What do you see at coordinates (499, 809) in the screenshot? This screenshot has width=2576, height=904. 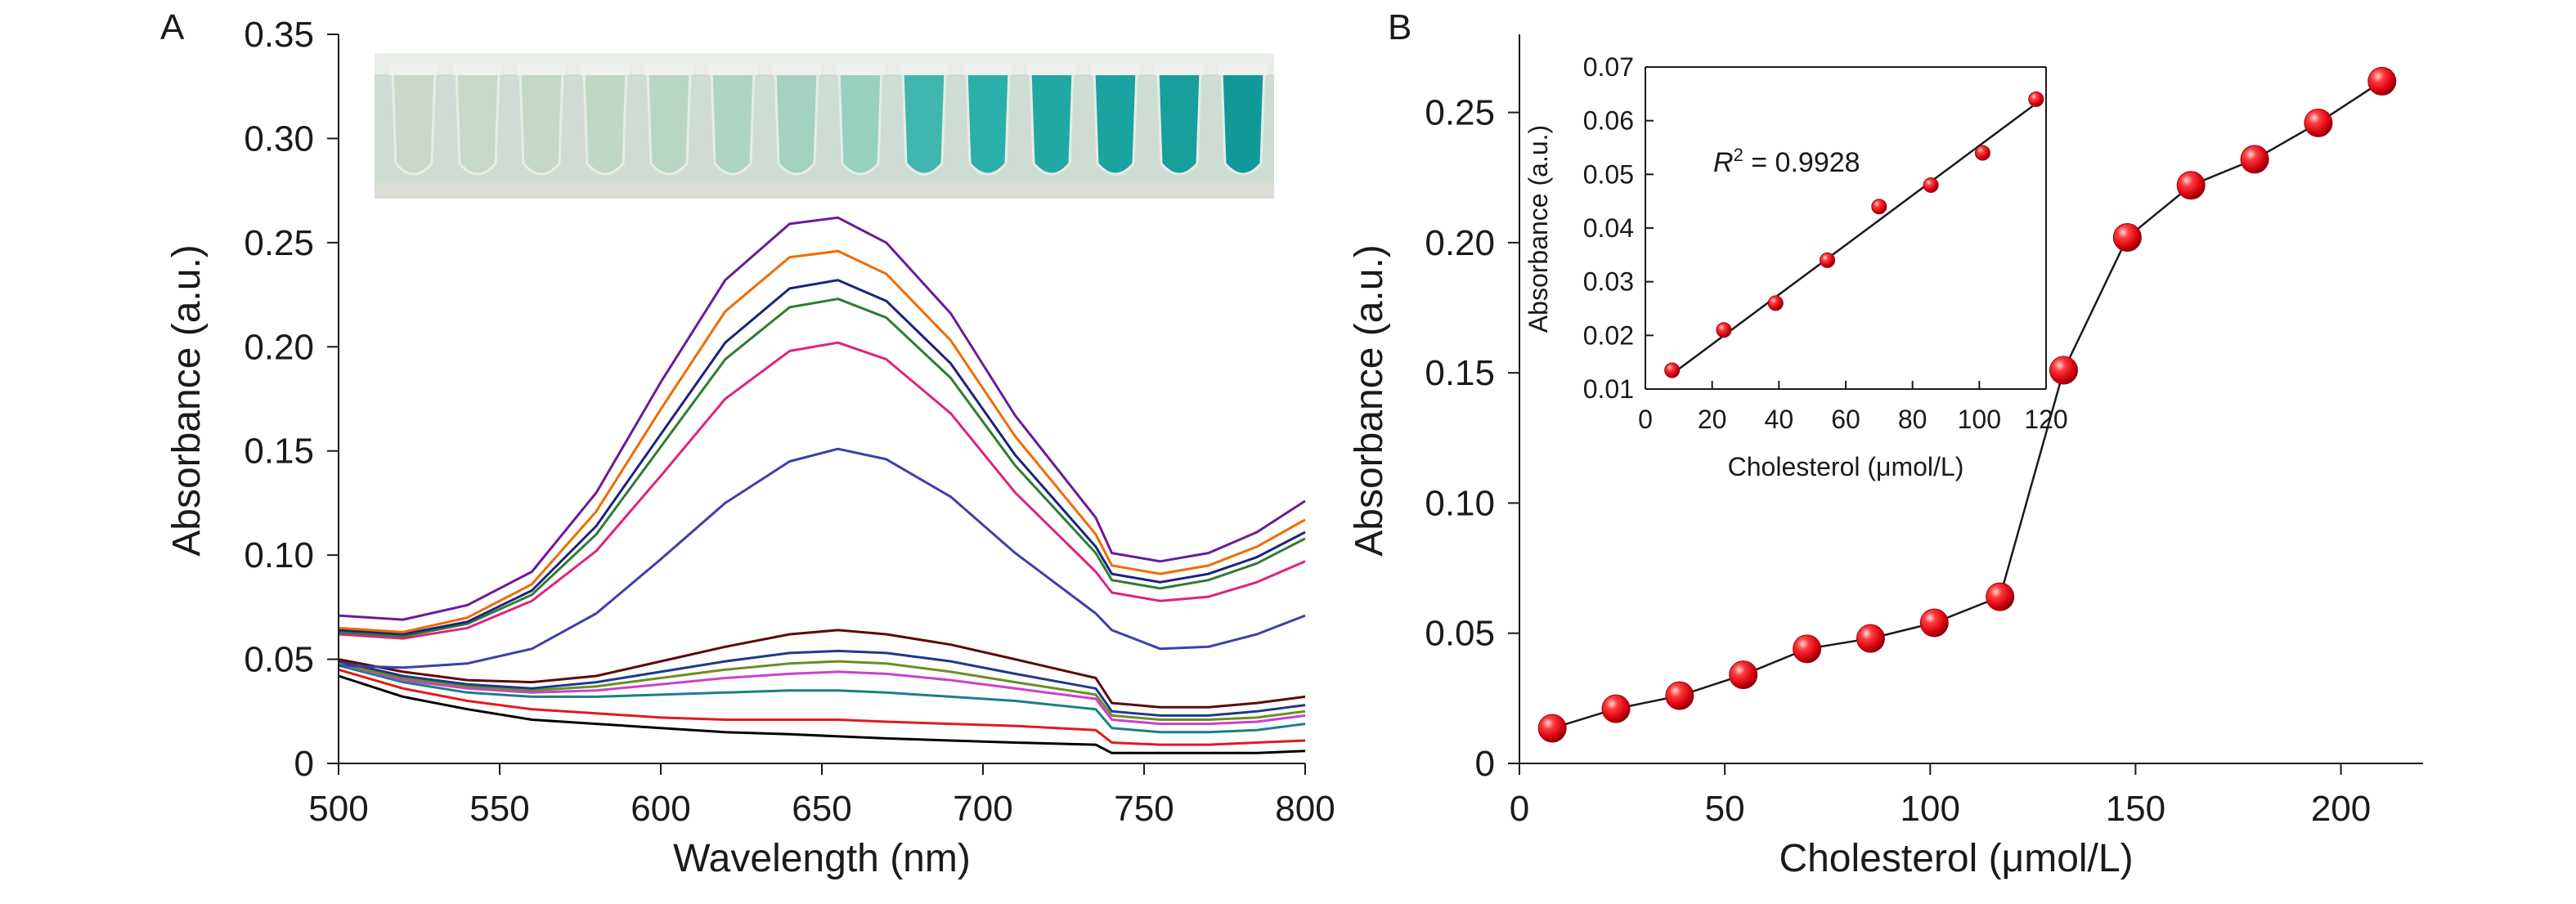 I see `panel-a-x-tick-label: 550` at bounding box center [499, 809].